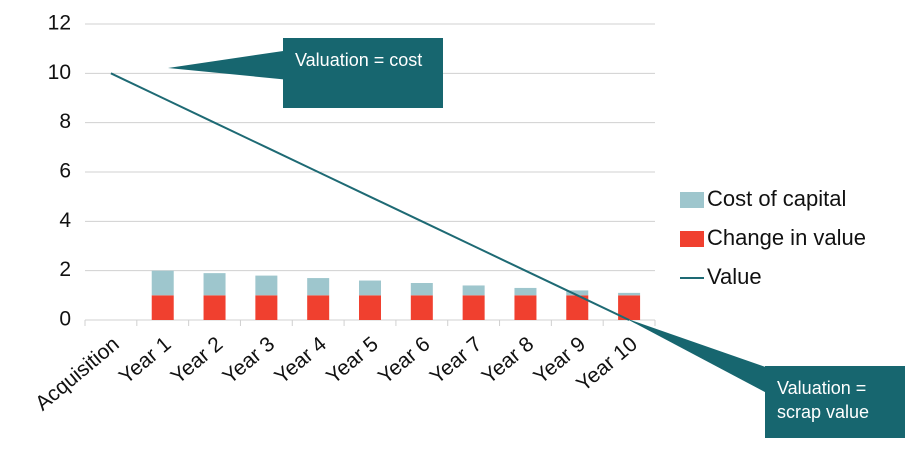 The height and width of the screenshot is (455, 912). Describe the element at coordinates (77, 373) in the screenshot. I see `x-tick-label: Acquisition` at that location.